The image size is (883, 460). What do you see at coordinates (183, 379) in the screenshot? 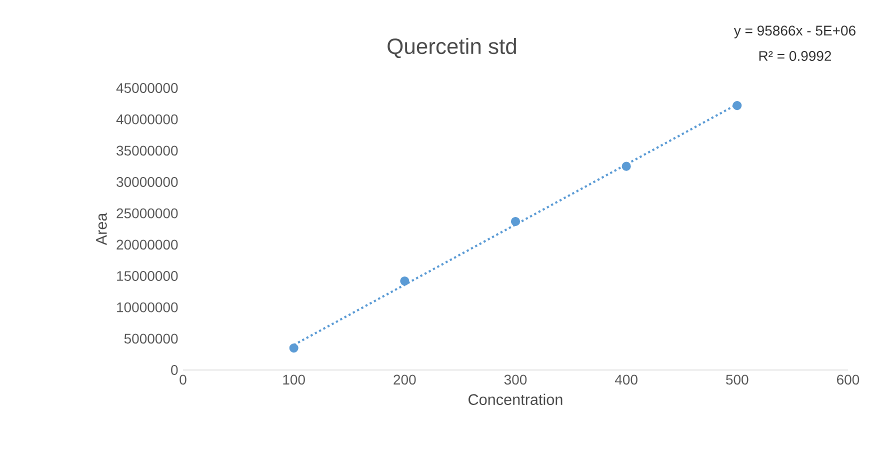
I see `x-tick-label: 0` at bounding box center [183, 379].